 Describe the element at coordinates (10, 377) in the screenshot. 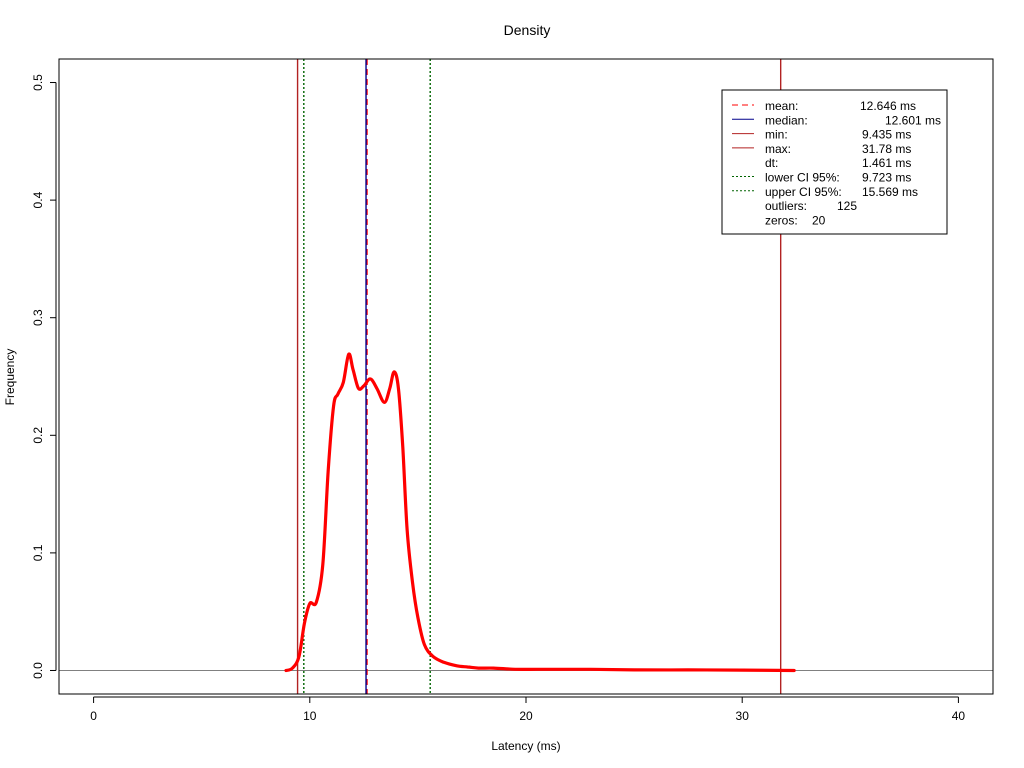

I see `y-axis-label: Frequency` at that location.